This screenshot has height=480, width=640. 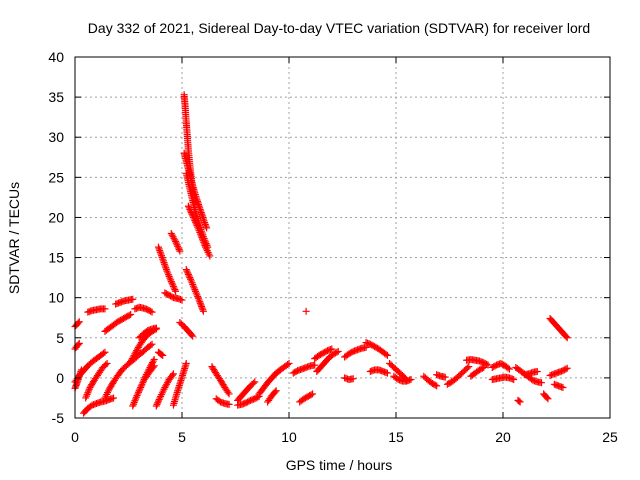 I want to click on y-tick-label: 0, so click(x=60, y=378).